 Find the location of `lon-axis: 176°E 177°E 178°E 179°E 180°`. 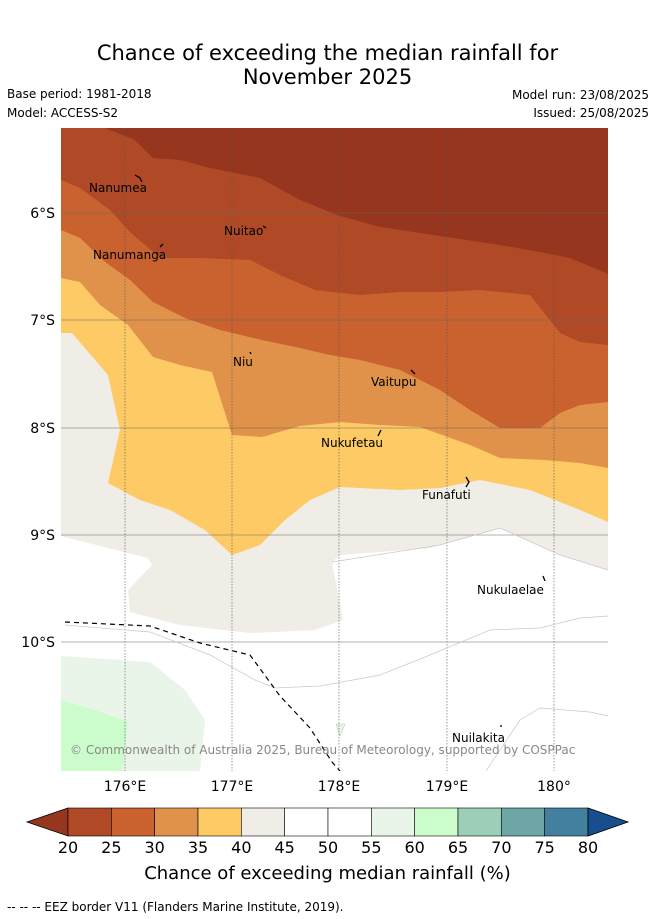

lon-axis: 176°E 177°E 178°E 179°E 180° is located at coordinates (337, 787).